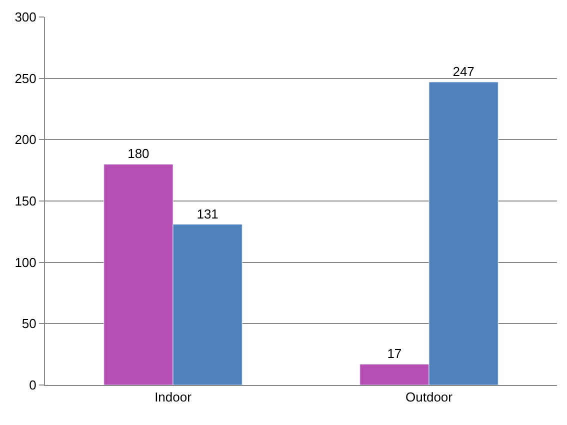  Describe the element at coordinates (463, 72) in the screenshot. I see `data-label: 247` at that location.